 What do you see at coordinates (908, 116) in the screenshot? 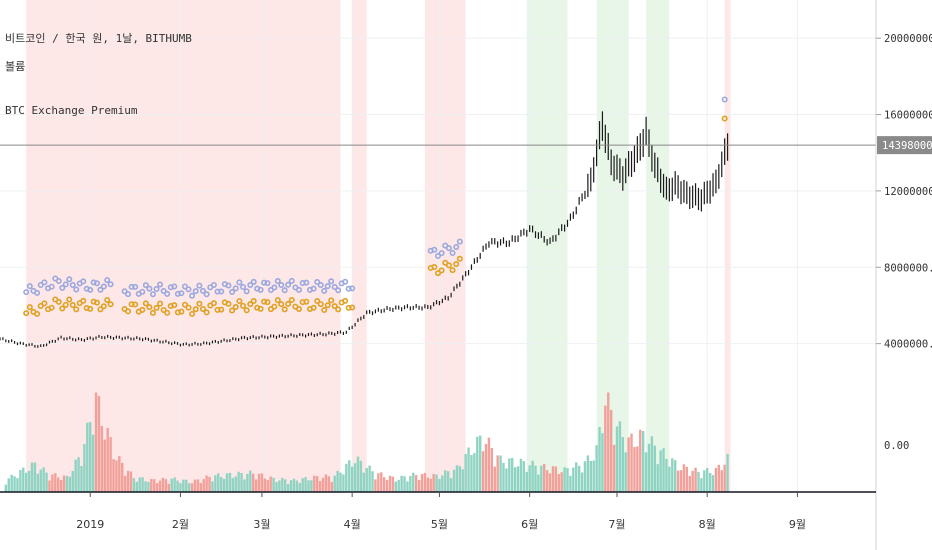
I see `price-axis-label-1: 16000000.00` at bounding box center [908, 116].